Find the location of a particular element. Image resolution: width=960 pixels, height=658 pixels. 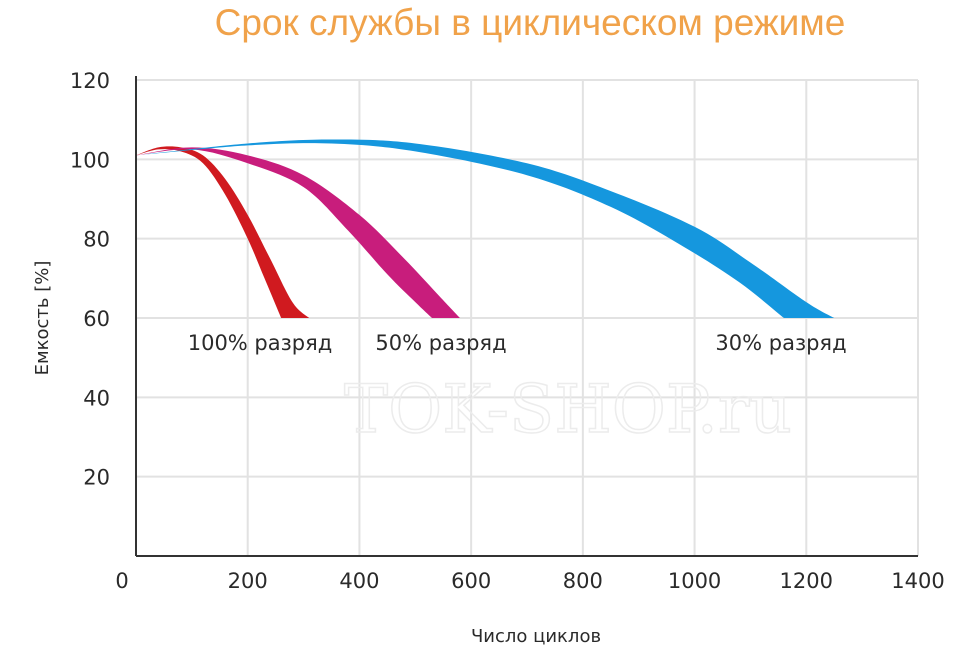

x-tick-label-0: 0 is located at coordinates (121, 581).